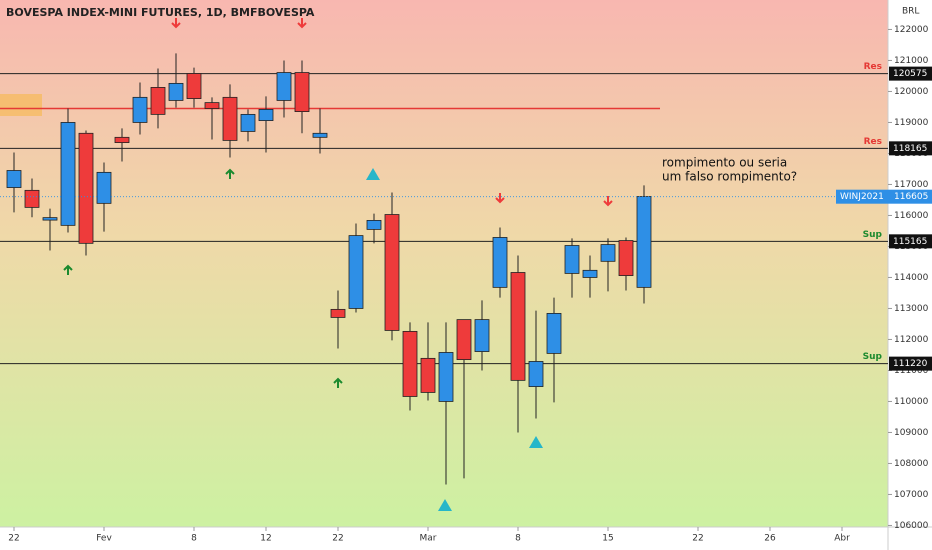 The width and height of the screenshot is (932, 550). I want to click on last-price-box, so click(884, 196).